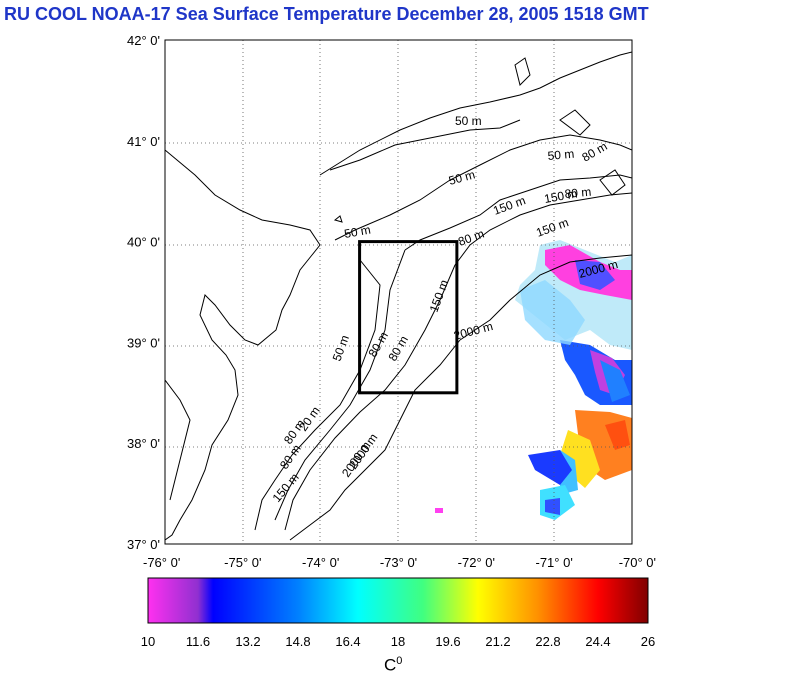 This screenshot has width=798, height=680. What do you see at coordinates (297, 641) in the screenshot?
I see `colorbar-tick-label: 14.8` at bounding box center [297, 641].